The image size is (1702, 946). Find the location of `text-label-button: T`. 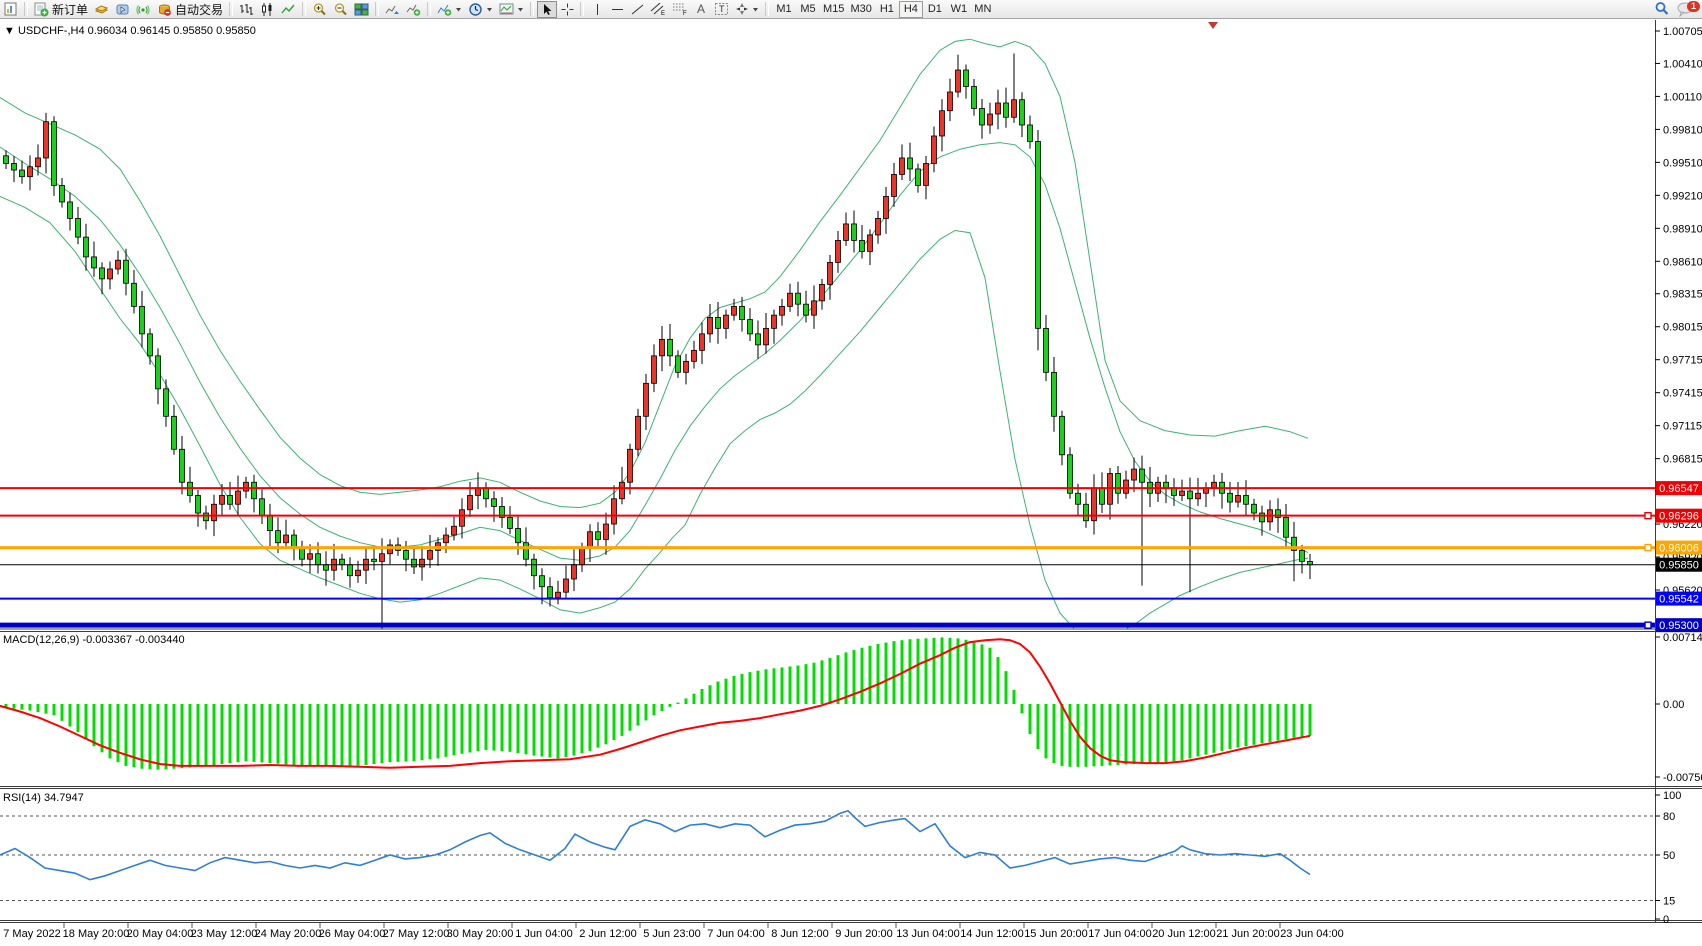

text-label-button: T is located at coordinates (721, 9).